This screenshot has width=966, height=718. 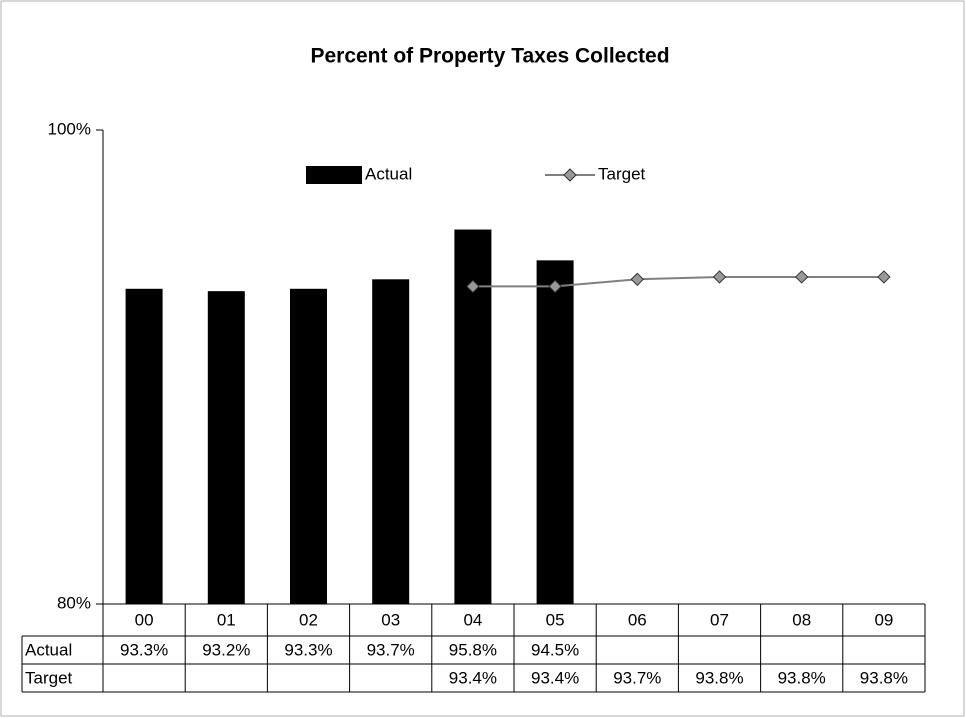 What do you see at coordinates (49, 677) in the screenshot?
I see `table-row-label: Target` at bounding box center [49, 677].